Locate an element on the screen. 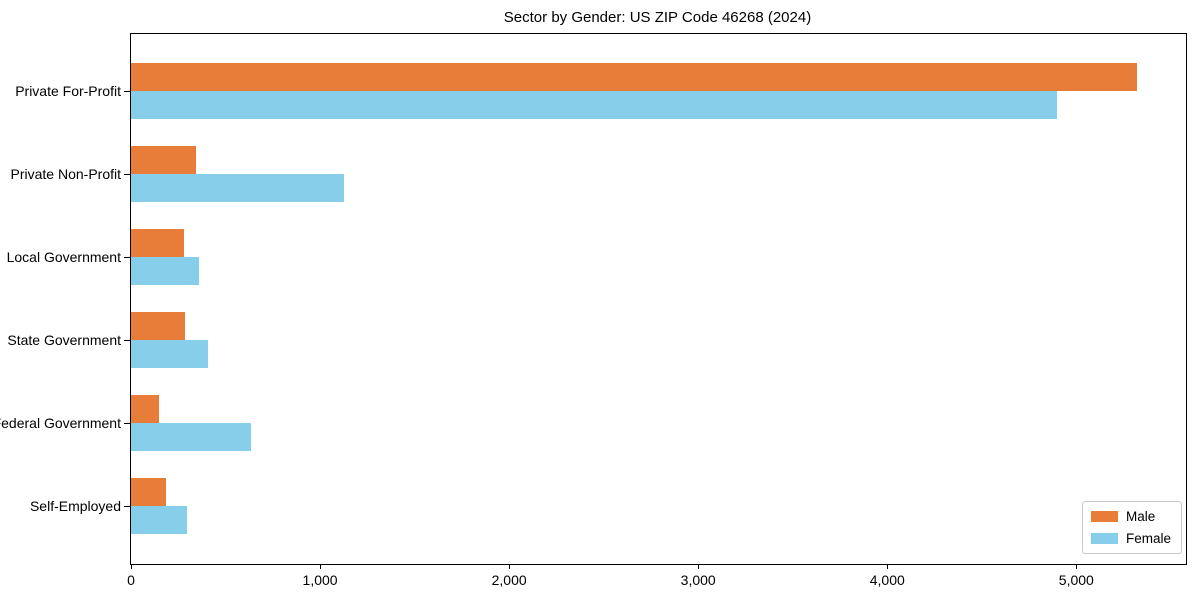 This screenshot has width=1200, height=600. x-tick-label: 2,000 is located at coordinates (509, 580).